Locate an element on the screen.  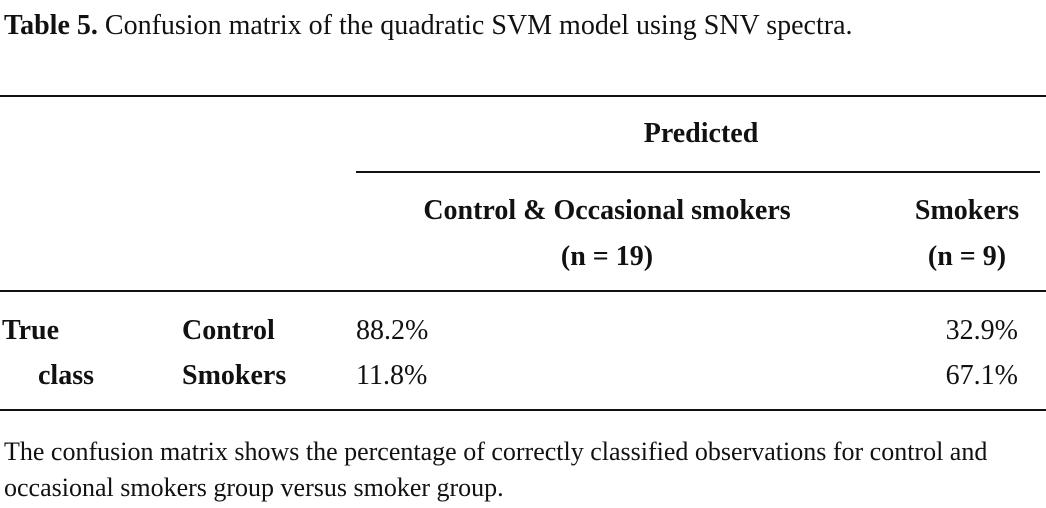
column-header-control-occasional: Control & Occasional smokers is located at coordinates (607, 210).